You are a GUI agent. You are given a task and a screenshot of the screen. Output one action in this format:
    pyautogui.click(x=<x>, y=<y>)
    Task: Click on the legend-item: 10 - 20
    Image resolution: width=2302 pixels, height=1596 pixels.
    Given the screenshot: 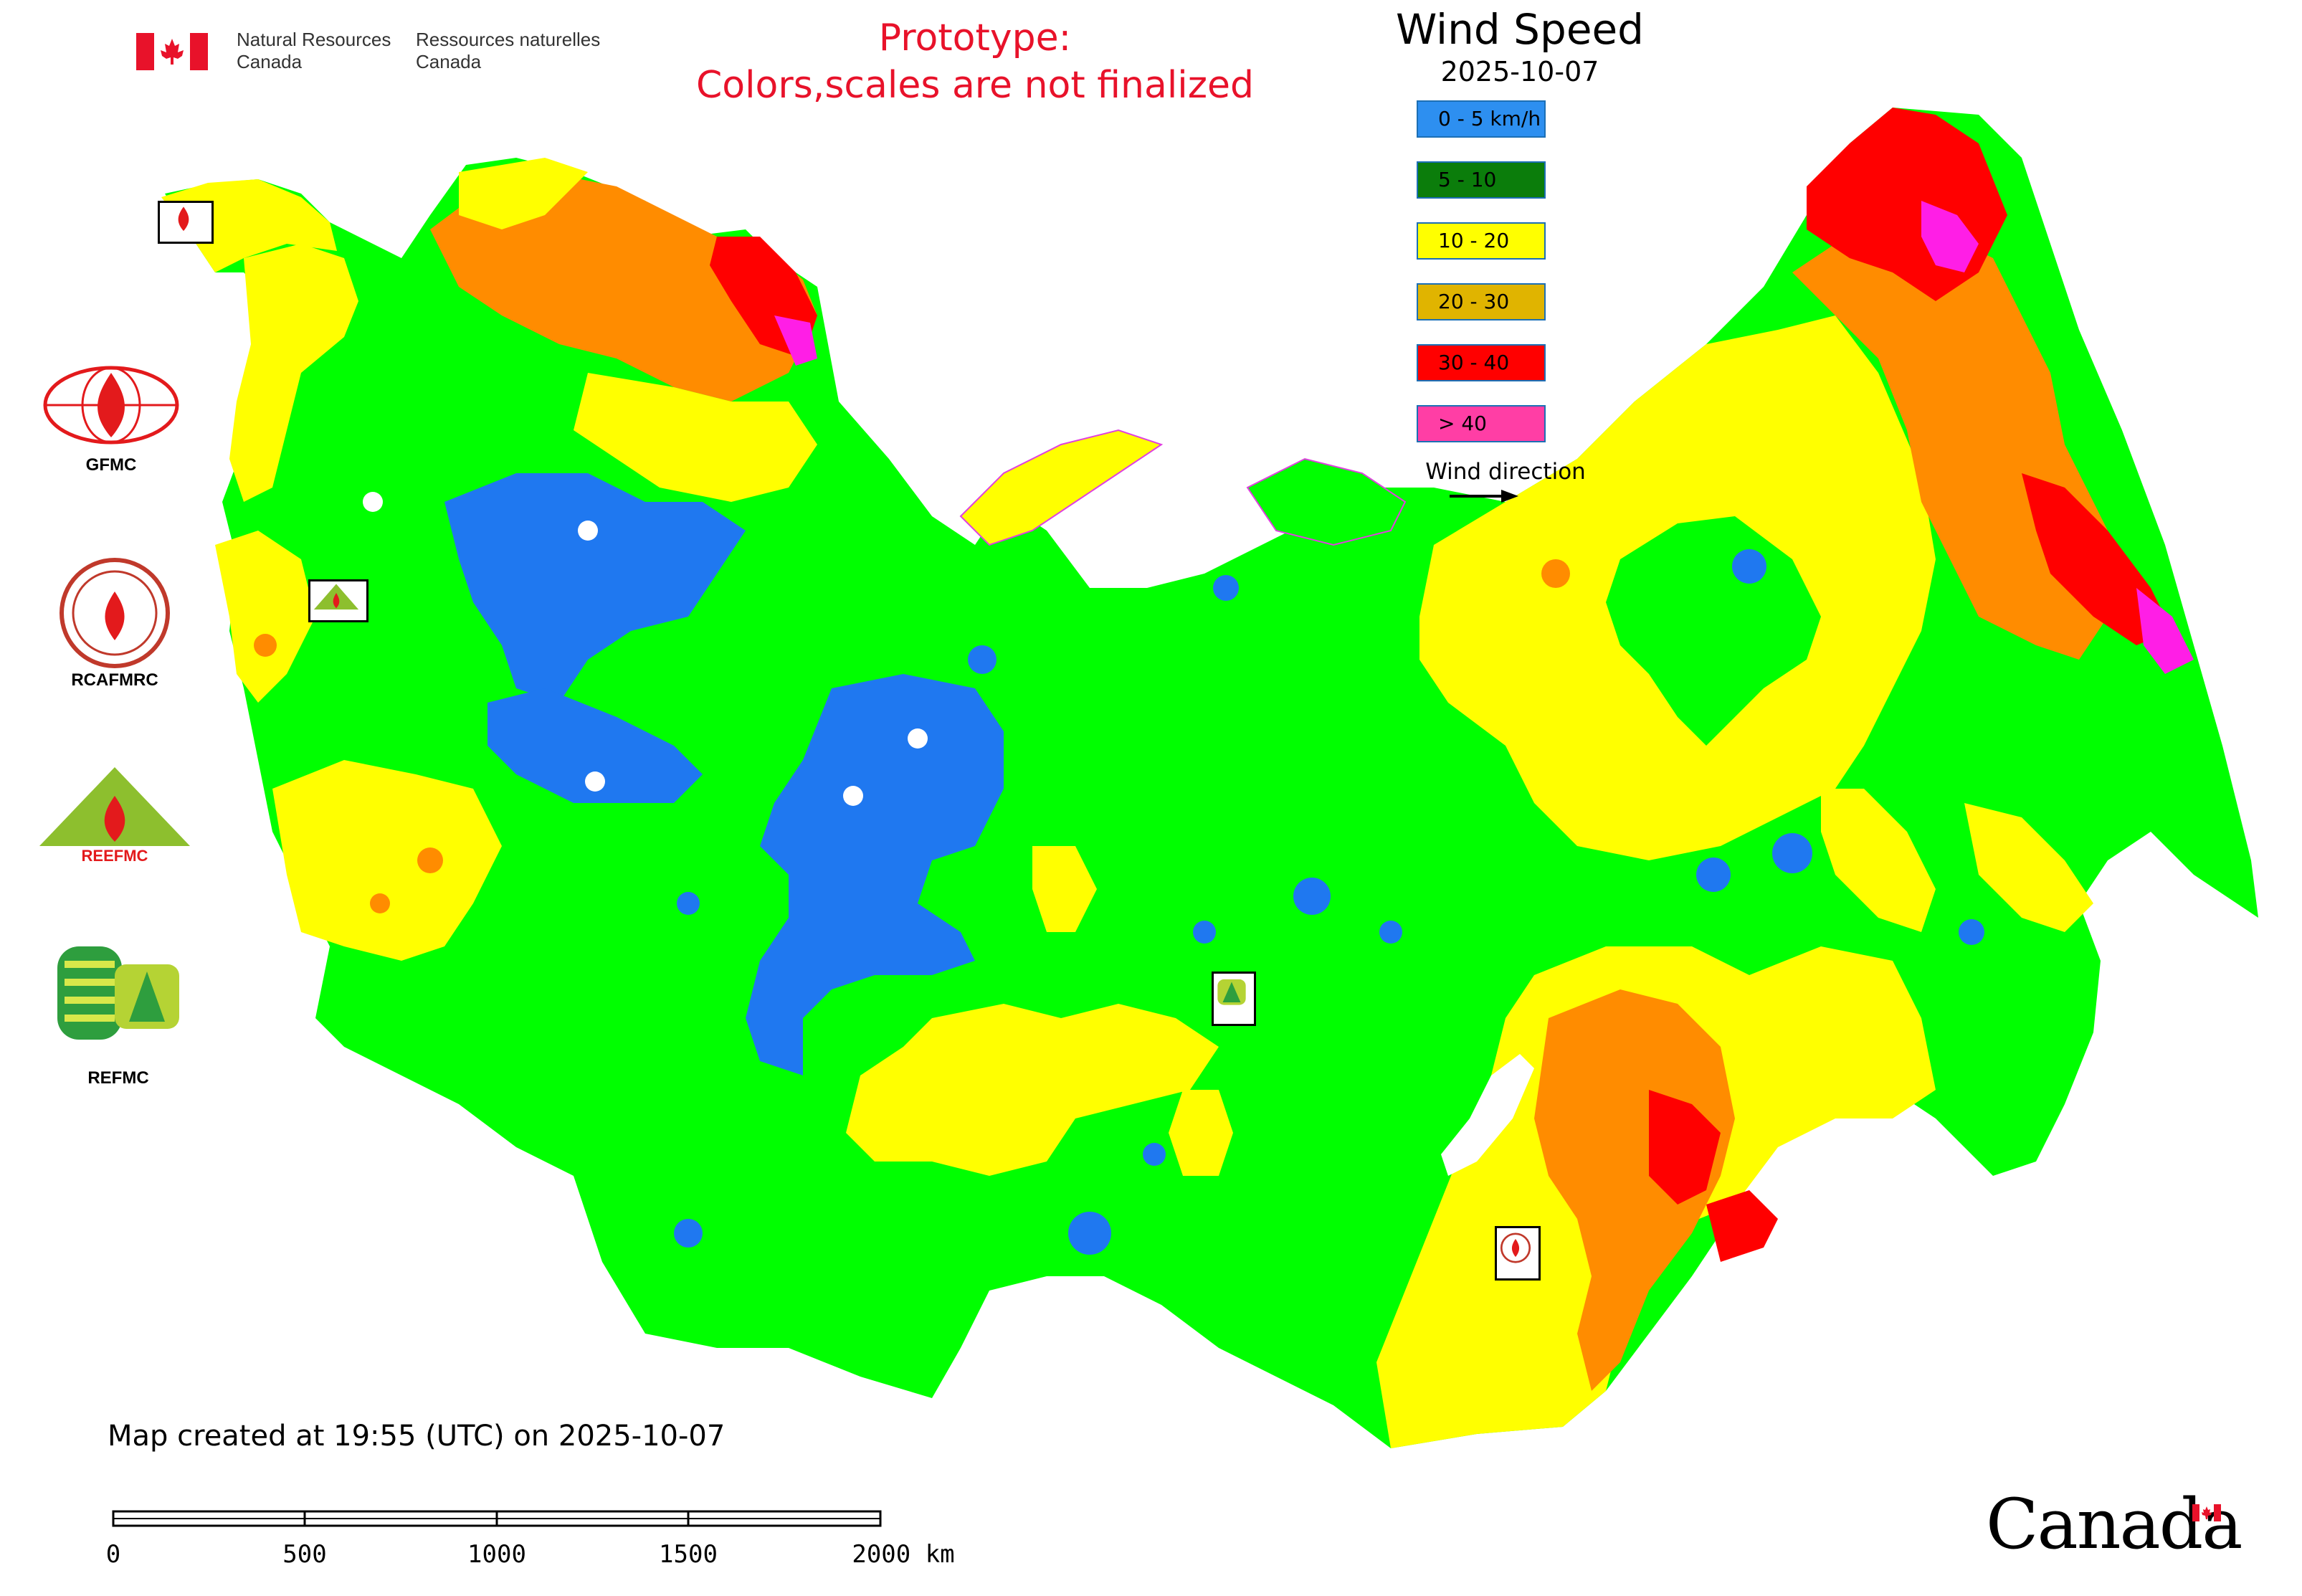 What is the action you would take?
    pyautogui.click(x=1481, y=241)
    